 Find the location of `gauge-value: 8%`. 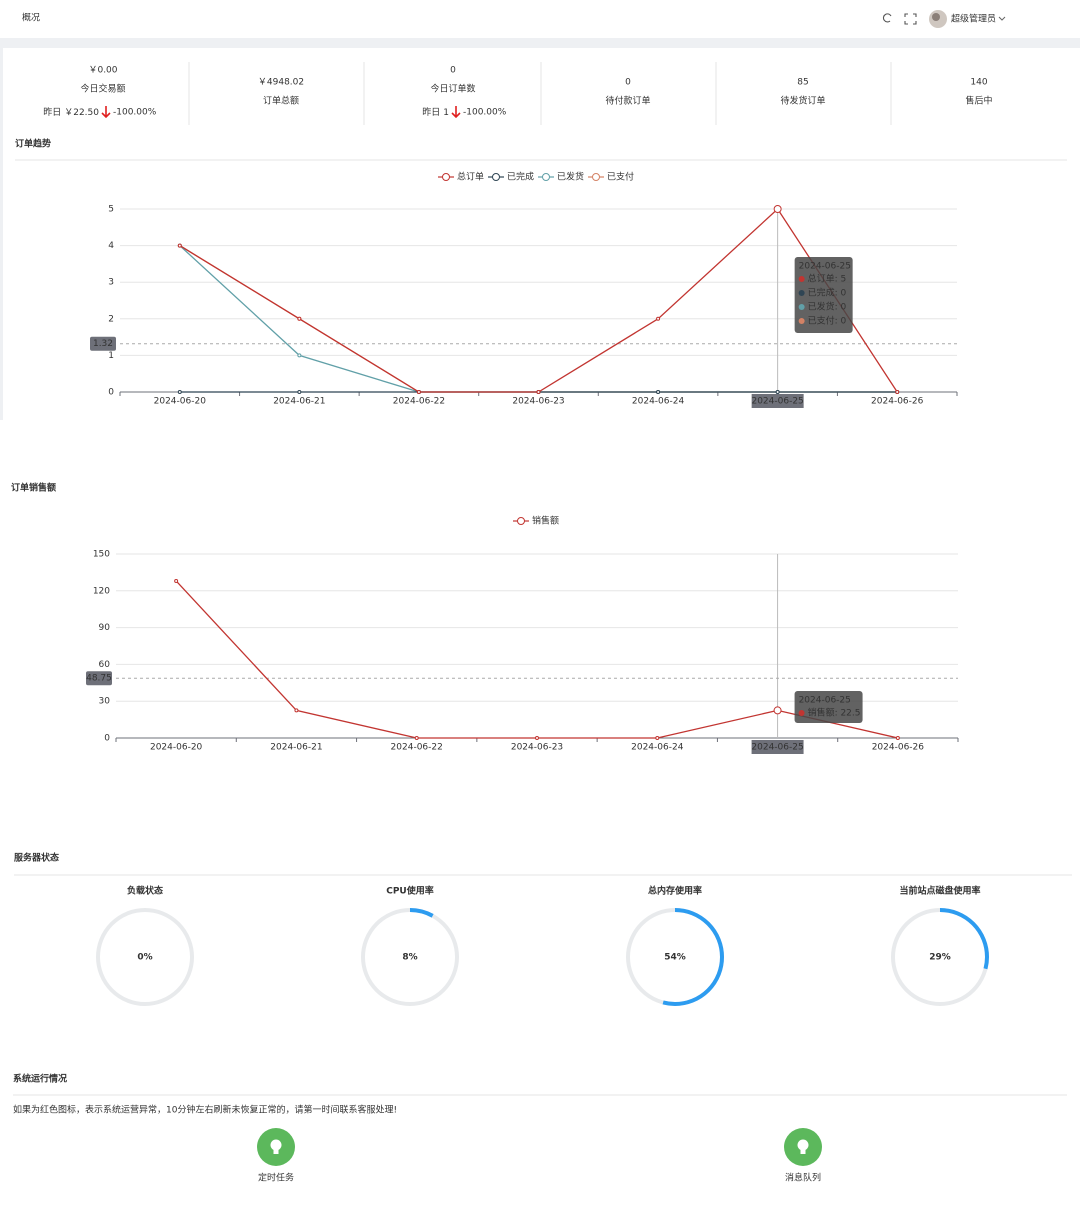

gauge-value: 8% is located at coordinates (409, 958).